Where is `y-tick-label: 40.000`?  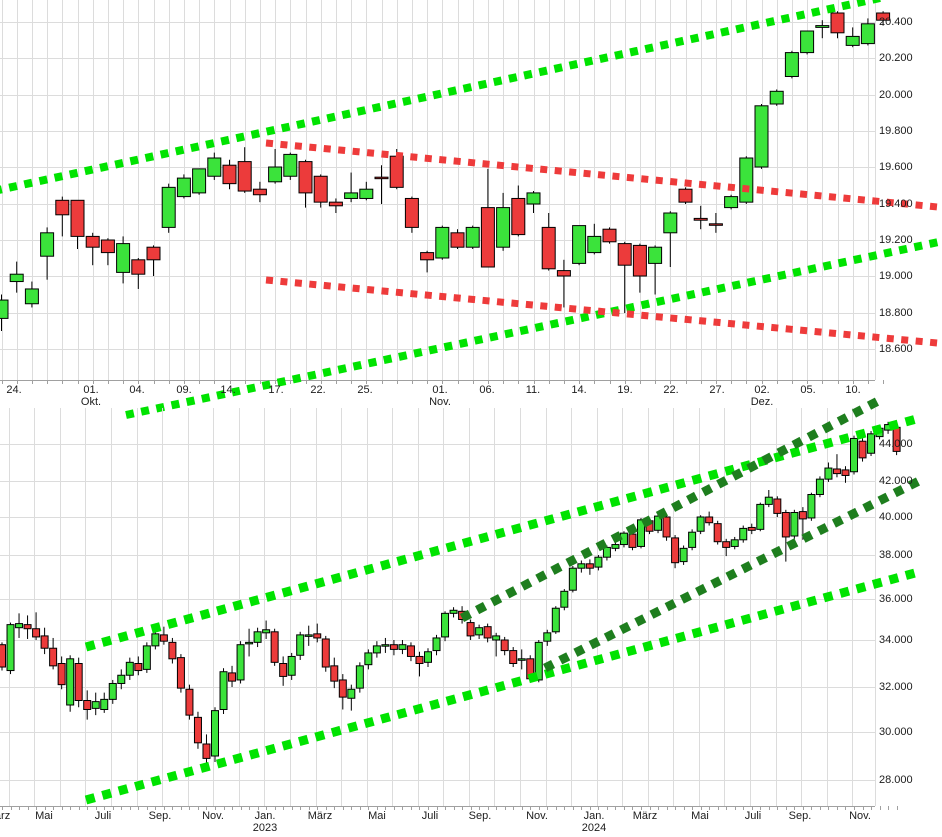
y-tick-label: 40.000 is located at coordinates (896, 517).